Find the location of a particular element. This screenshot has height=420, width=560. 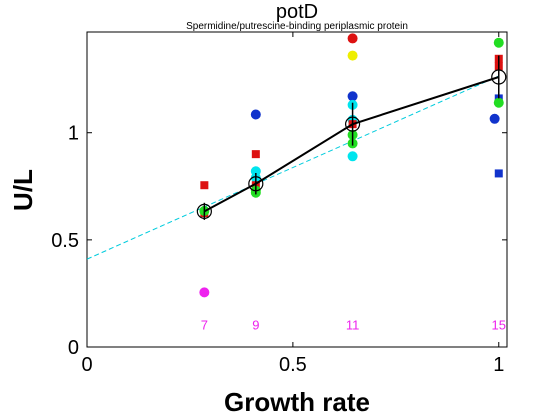

y-tick-label: 0 is located at coordinates (73, 348).